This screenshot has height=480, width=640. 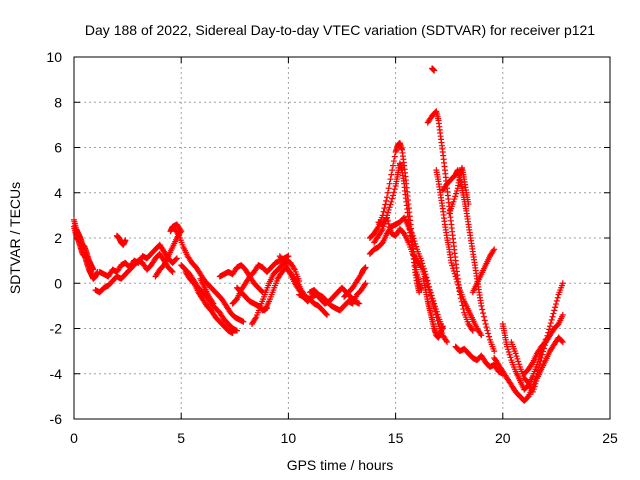 I want to click on y-tick-label: 4, so click(x=58, y=193).